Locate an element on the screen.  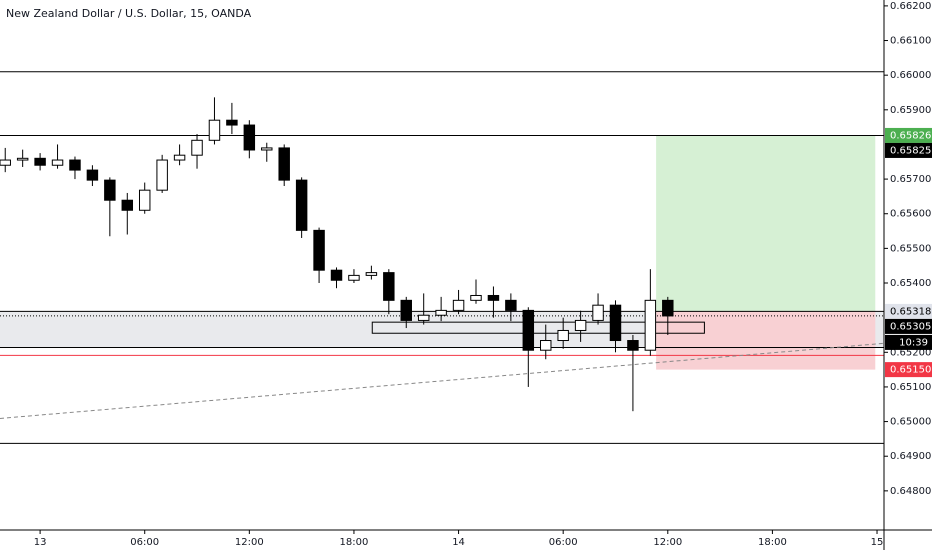
trend-line is located at coordinates (442, 380).